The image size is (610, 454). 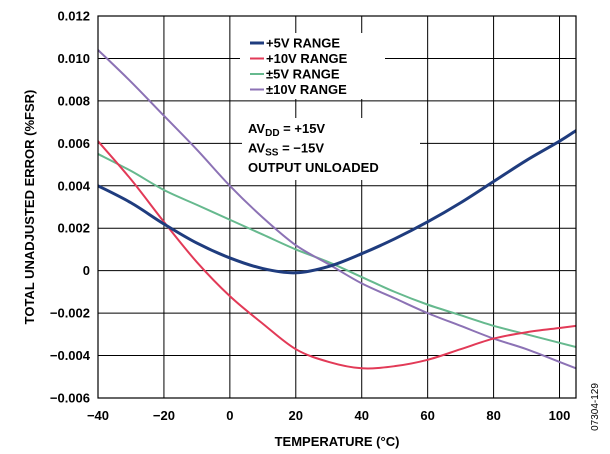 What do you see at coordinates (73, 16) in the screenshot?
I see `y-tick-label: 0.012` at bounding box center [73, 16].